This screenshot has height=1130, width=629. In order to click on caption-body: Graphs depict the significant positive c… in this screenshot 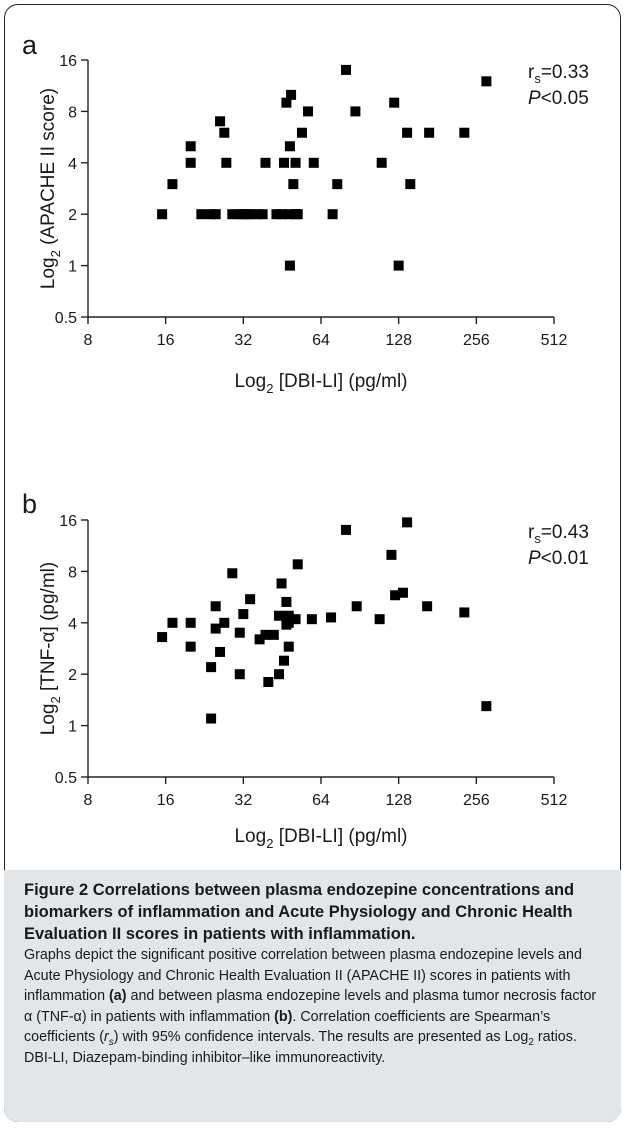, I will do `click(315, 1006)`.